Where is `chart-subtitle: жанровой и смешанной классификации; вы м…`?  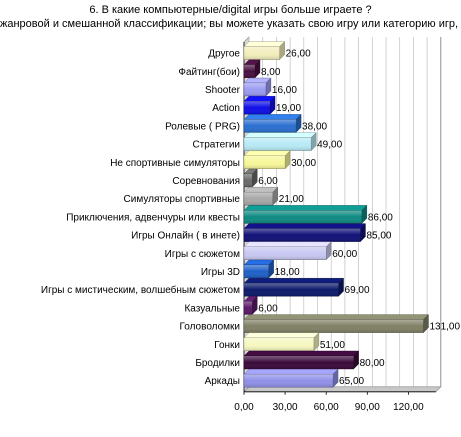
chart-subtitle: жанровой и смешанной классификации; вы м… is located at coordinates (230, 24).